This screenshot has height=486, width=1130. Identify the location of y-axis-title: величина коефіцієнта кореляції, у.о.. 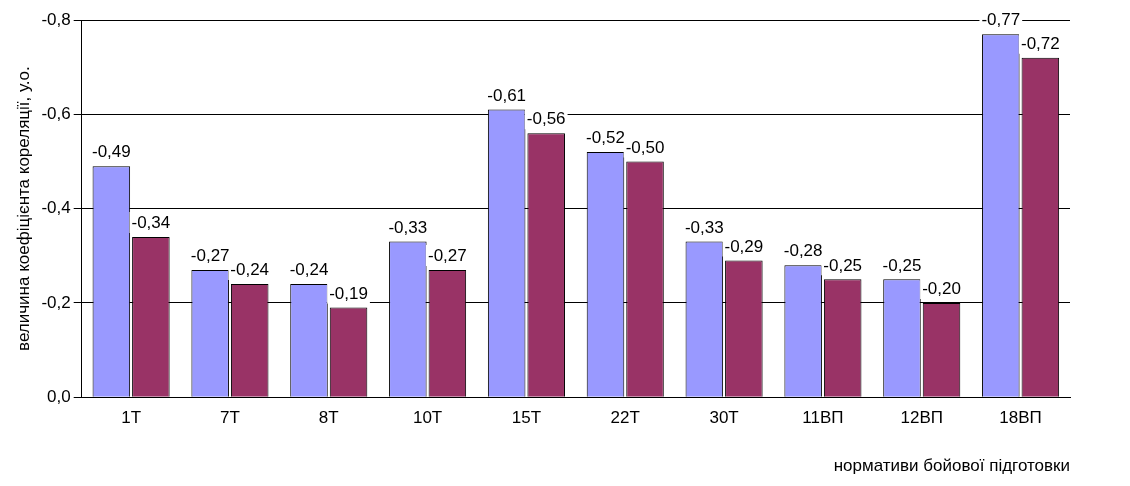
(23, 208).